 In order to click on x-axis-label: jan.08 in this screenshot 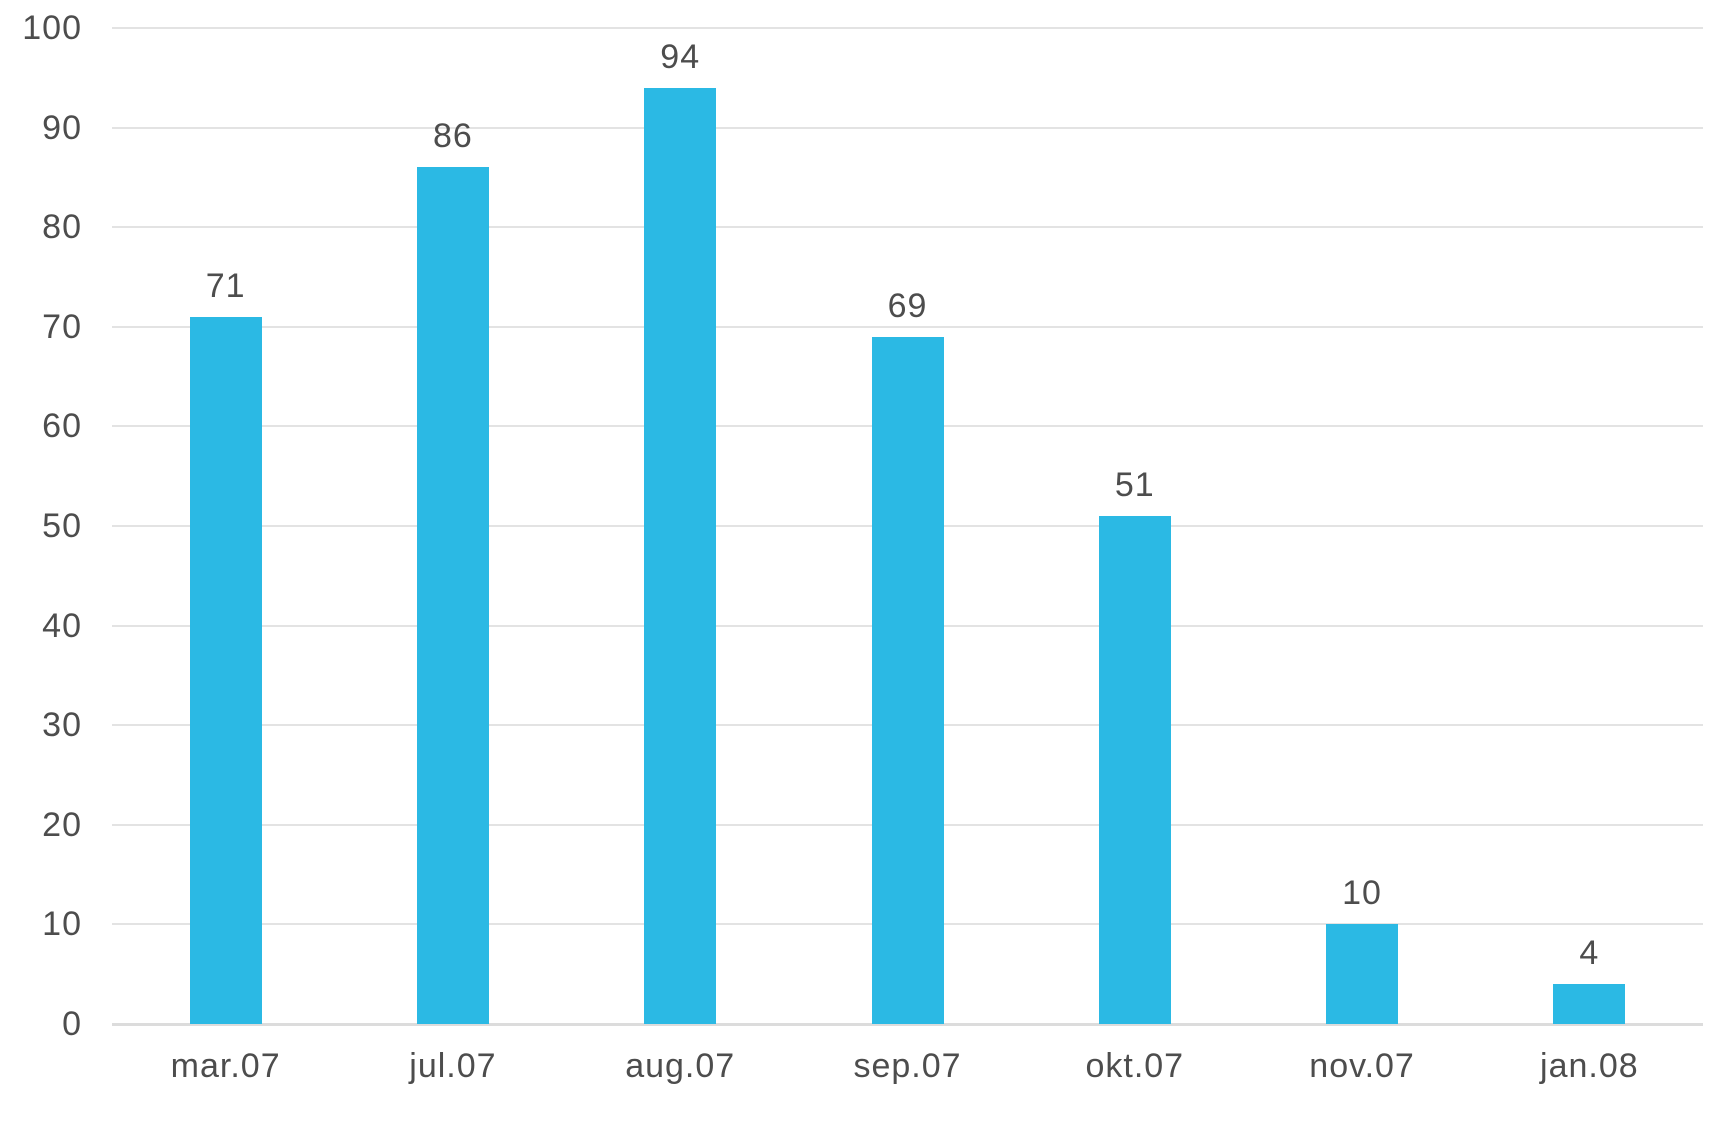, I will do `click(1589, 1066)`.